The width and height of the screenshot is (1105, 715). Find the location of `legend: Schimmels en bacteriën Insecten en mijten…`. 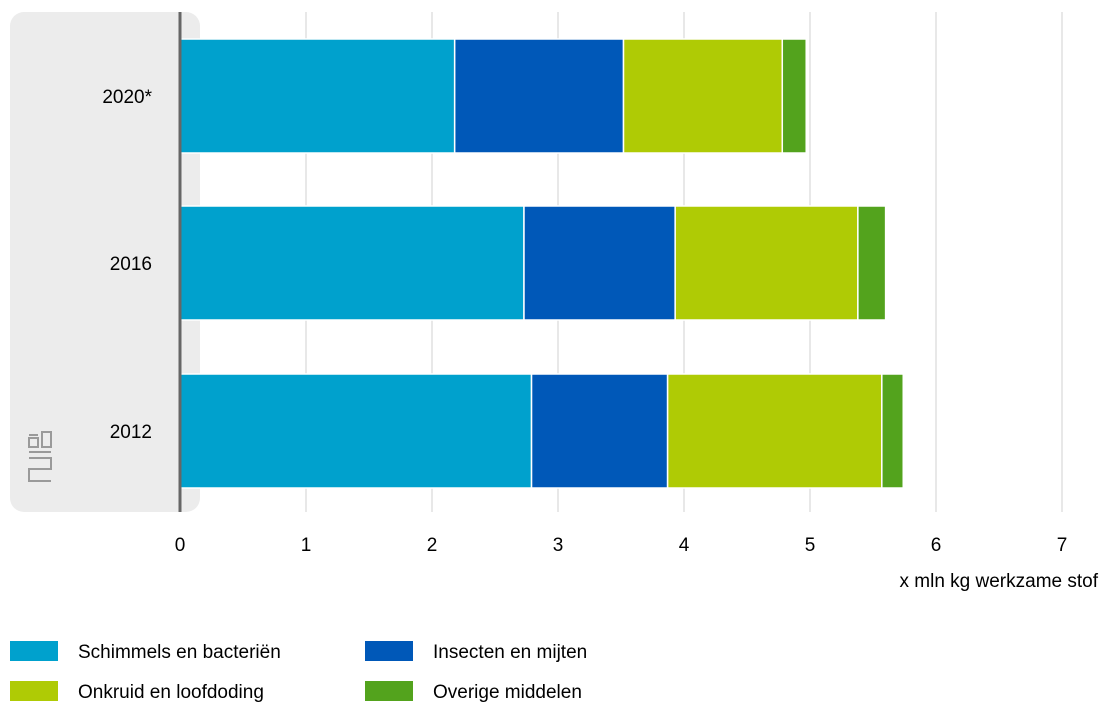

legend: Schimmels en bacteriën Insecten en mijten… is located at coordinates (298, 672).